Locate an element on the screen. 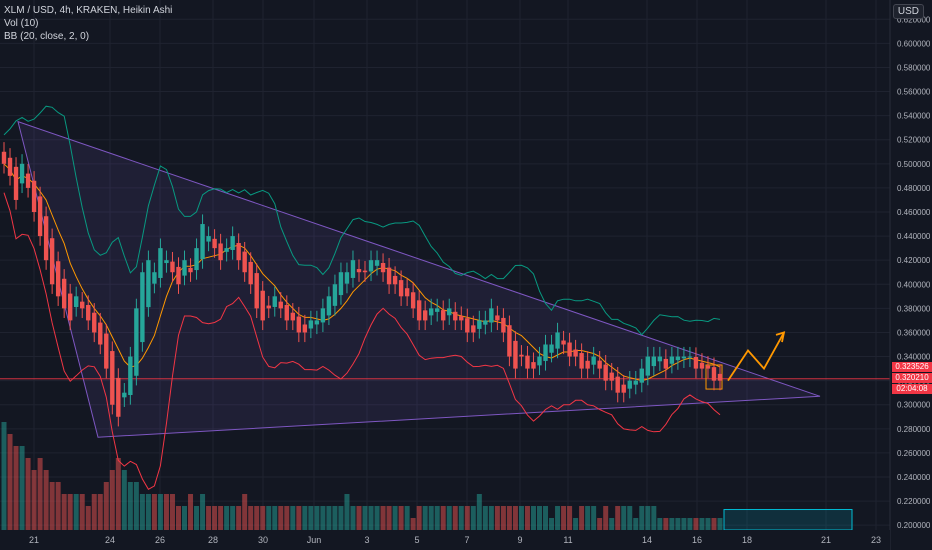 The width and height of the screenshot is (932, 550). y-tick-label: 0.360000 is located at coordinates (914, 332).